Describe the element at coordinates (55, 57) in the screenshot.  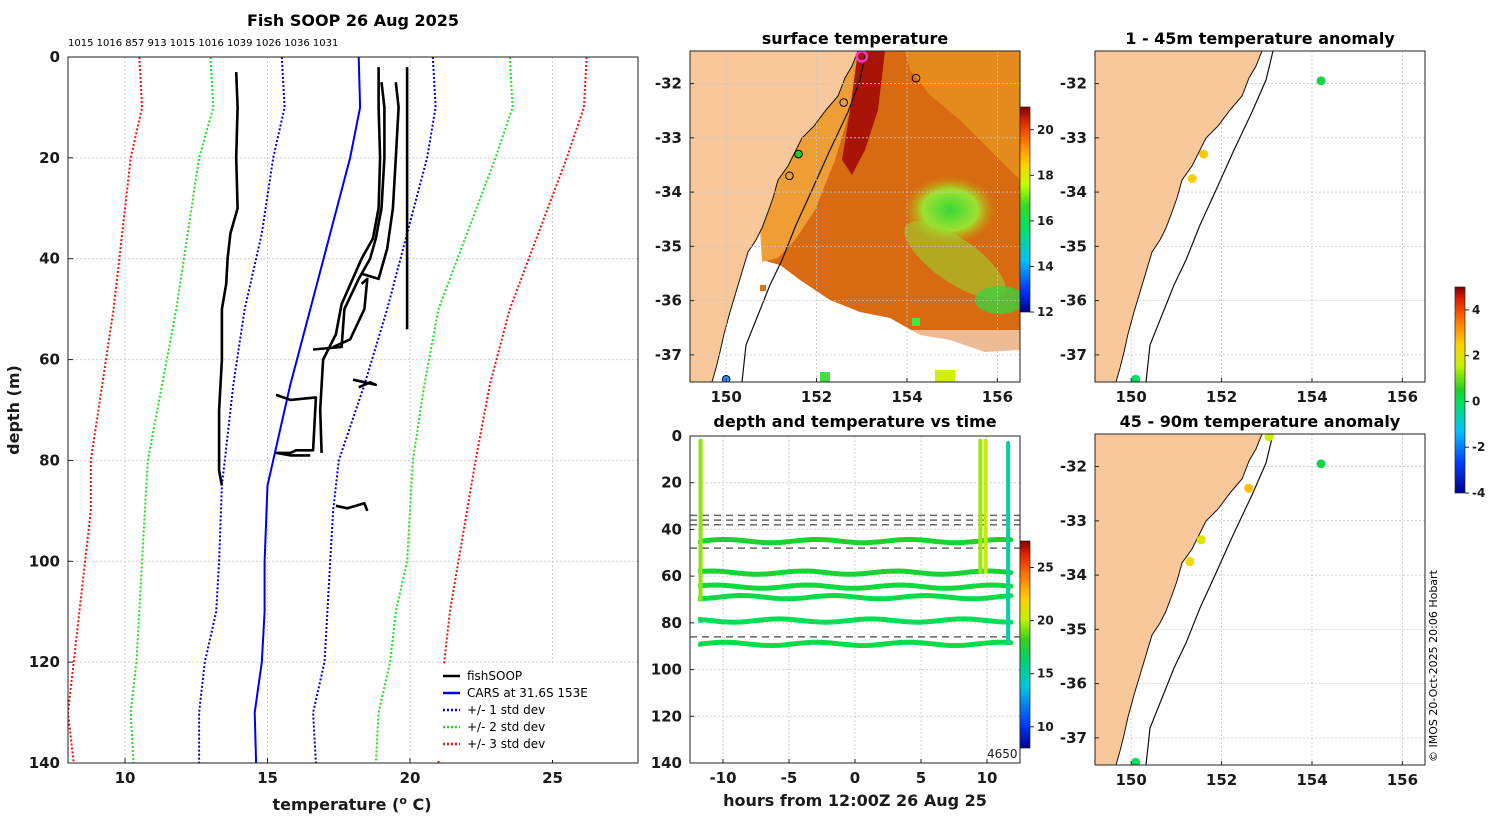
I see `profile-ytick-label: 0` at that location.